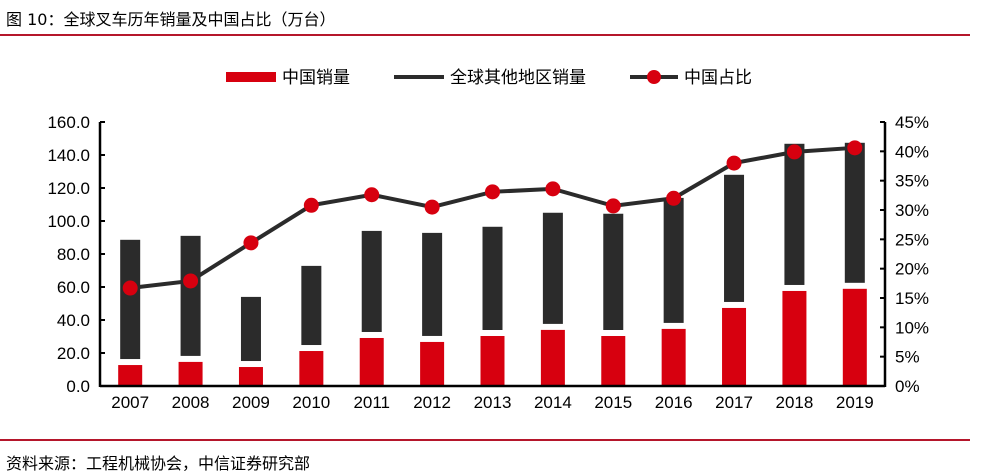 The height and width of the screenshot is (472, 986). What do you see at coordinates (518, 77) in the screenshot?
I see `legend-label-other: 全球其他地区销量` at bounding box center [518, 77].